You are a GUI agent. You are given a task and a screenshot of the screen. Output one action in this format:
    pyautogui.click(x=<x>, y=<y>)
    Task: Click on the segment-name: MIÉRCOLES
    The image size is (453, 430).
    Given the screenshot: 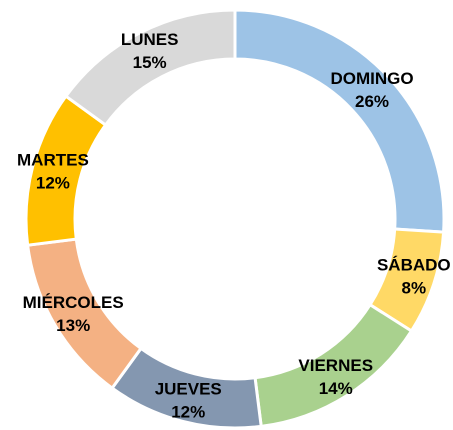 What is the action you would take?
    pyautogui.click(x=73, y=302)
    